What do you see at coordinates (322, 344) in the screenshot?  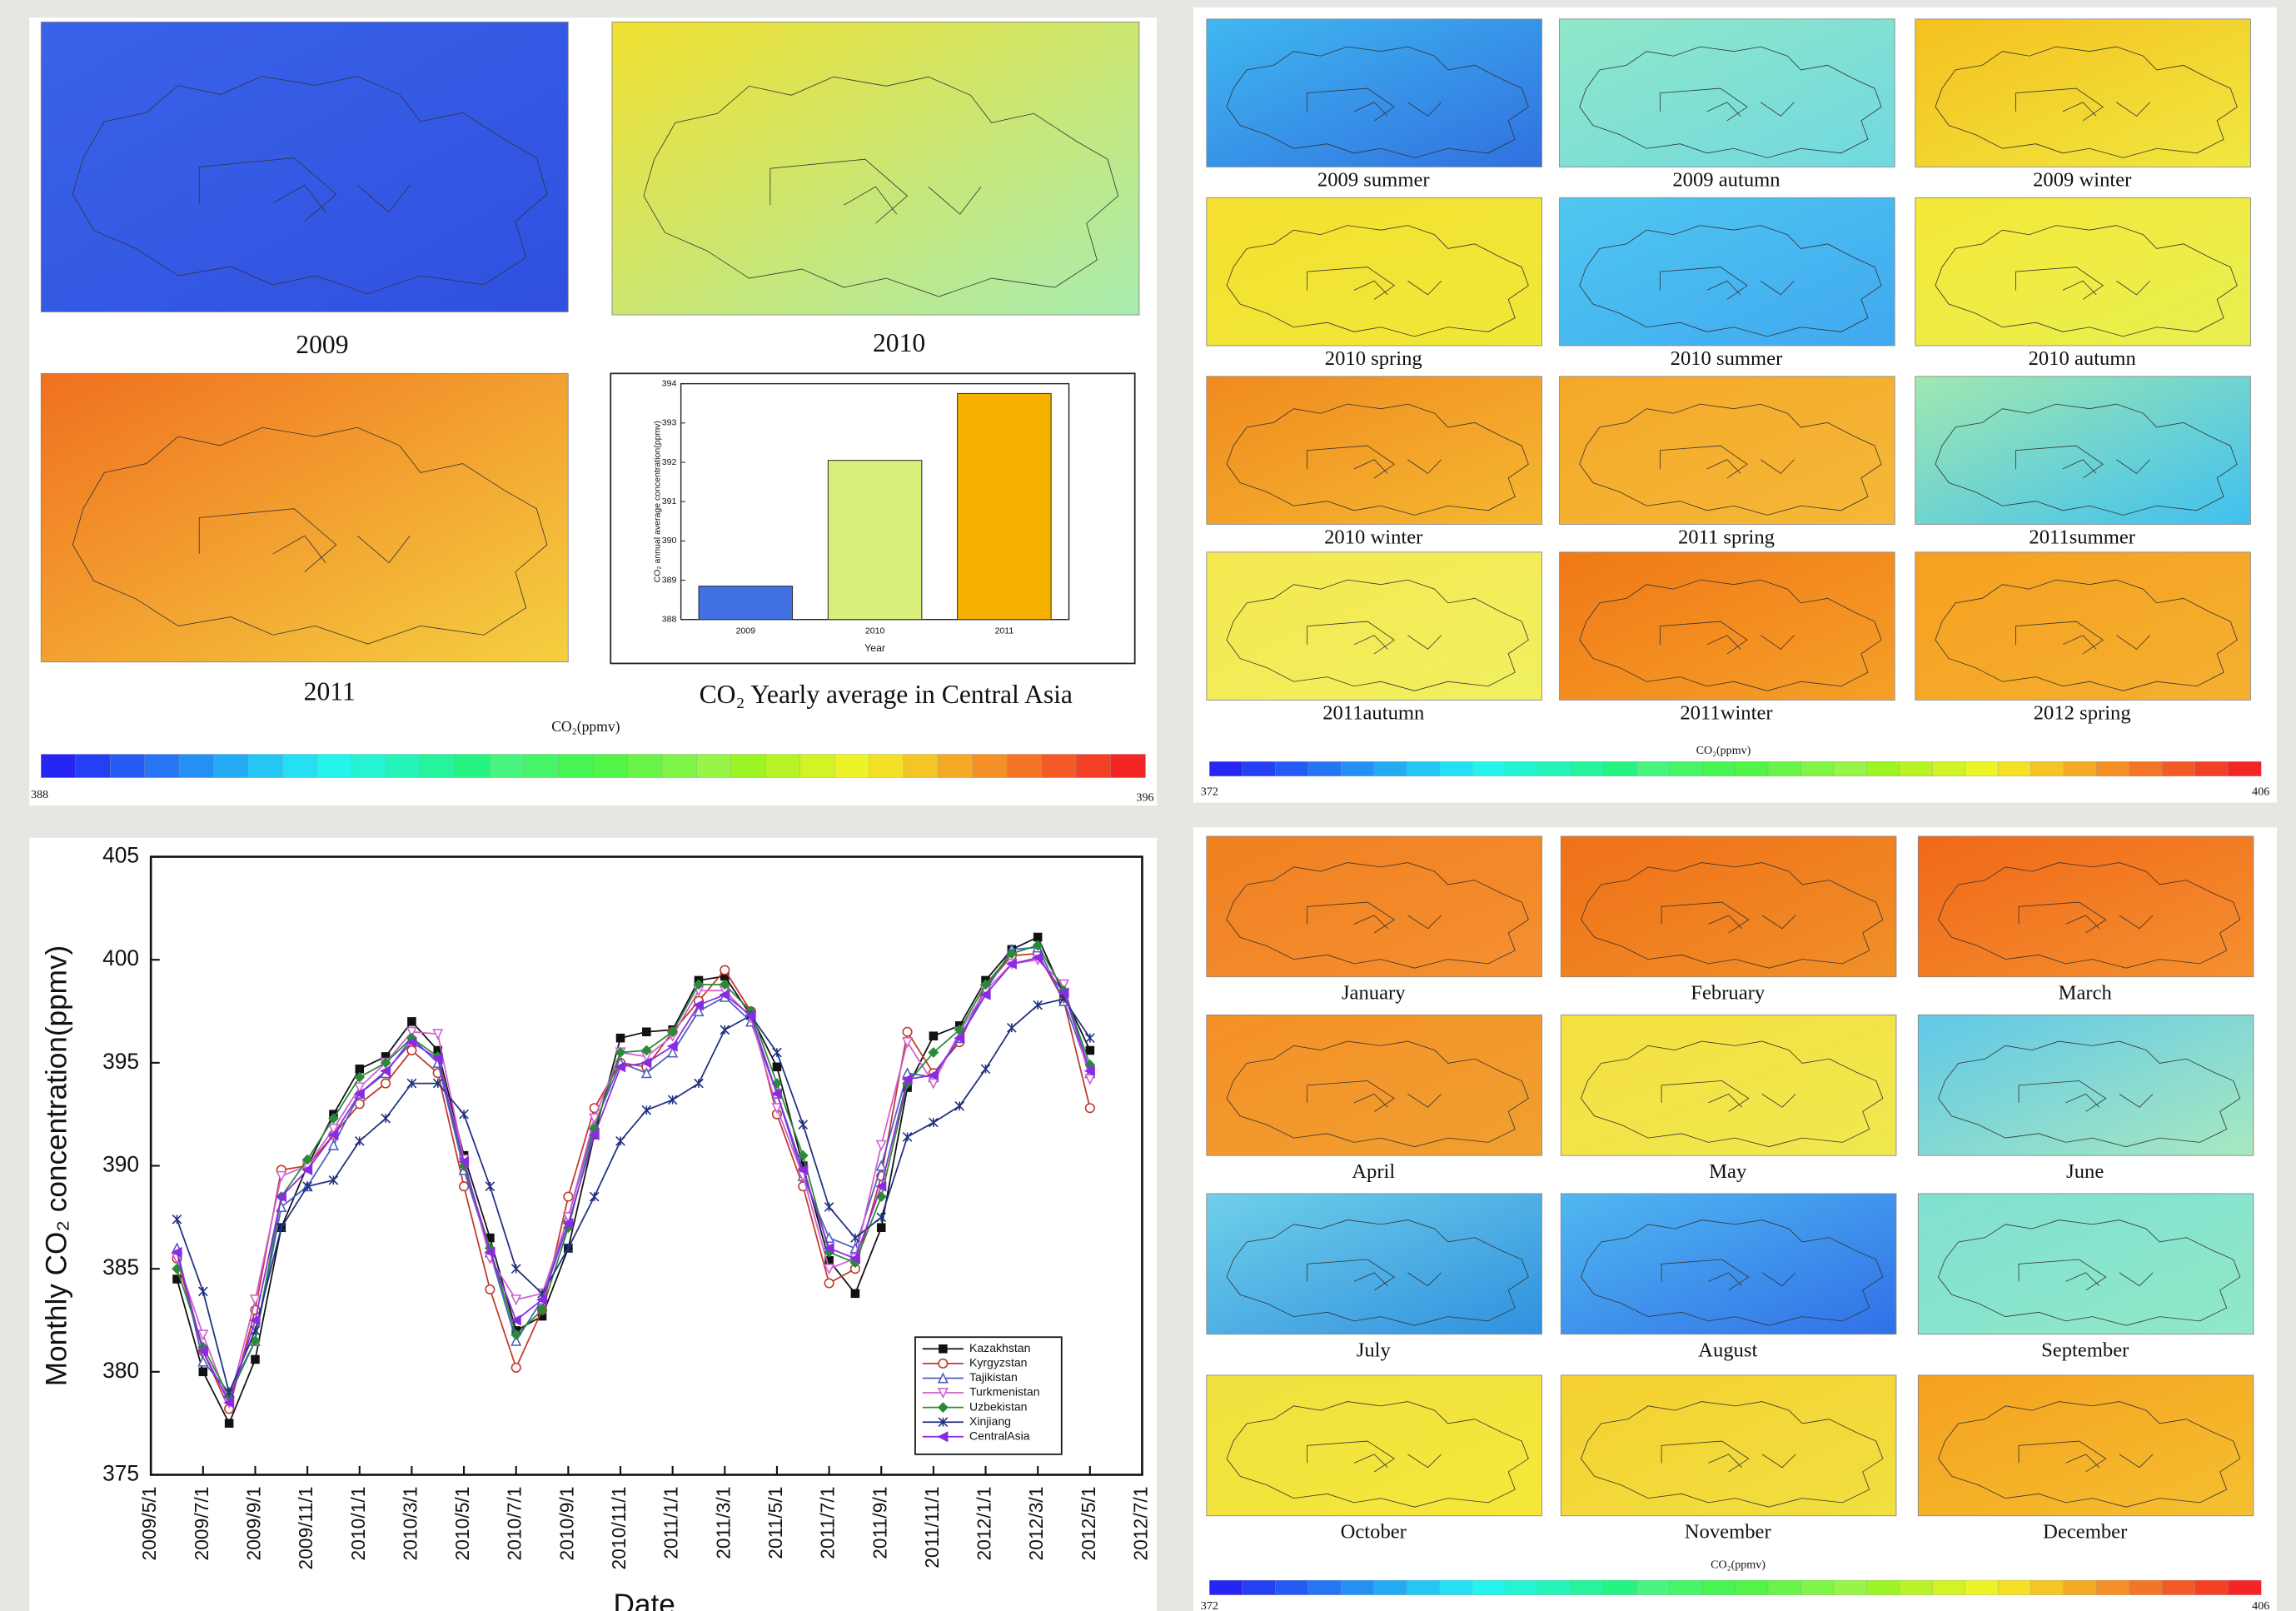 I see `map-caption: 2009` at bounding box center [322, 344].